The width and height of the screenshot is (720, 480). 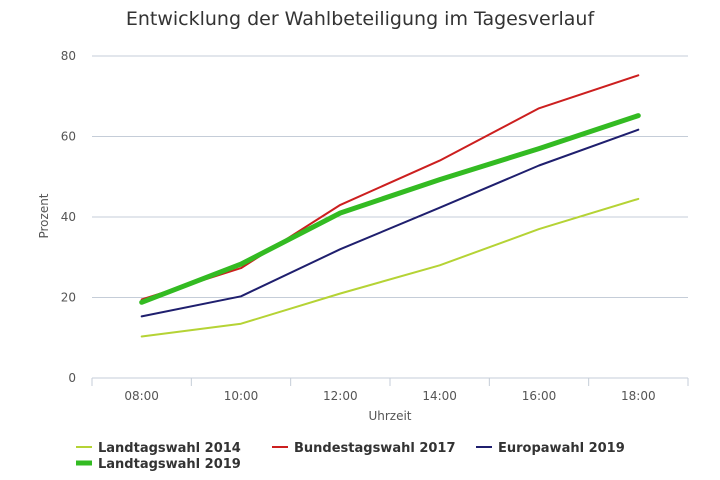 What do you see at coordinates (44, 215) in the screenshot?
I see `y-axis-title: Prozent` at bounding box center [44, 215].